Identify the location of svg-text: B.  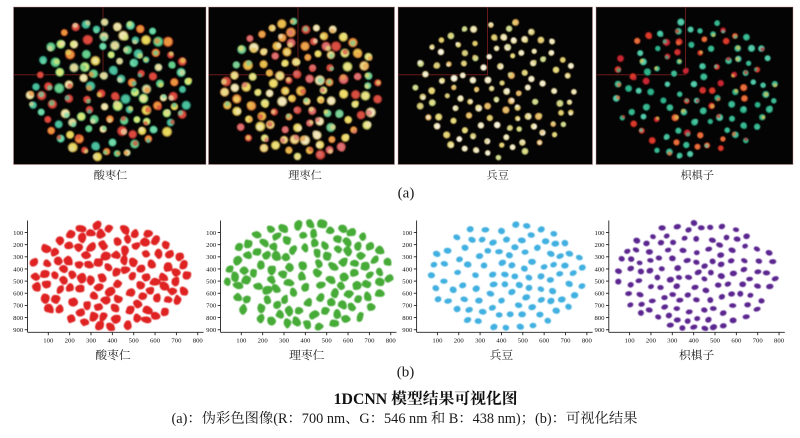
(451, 419).